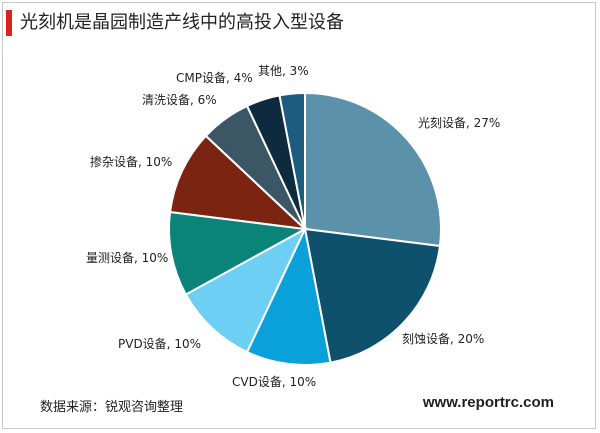 The image size is (600, 433). What do you see at coordinates (283, 71) in the screenshot?
I see `slice-label-9: 其他, 3%` at bounding box center [283, 71].